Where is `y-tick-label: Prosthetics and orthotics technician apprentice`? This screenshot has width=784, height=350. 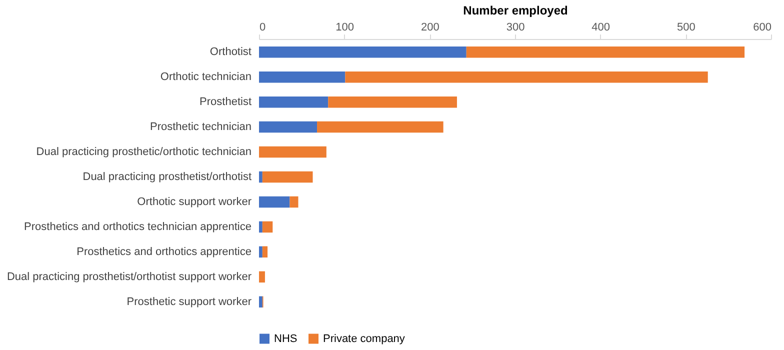 y-tick-label: Prosthetics and orthotics technician apprentice is located at coordinates (138, 226).